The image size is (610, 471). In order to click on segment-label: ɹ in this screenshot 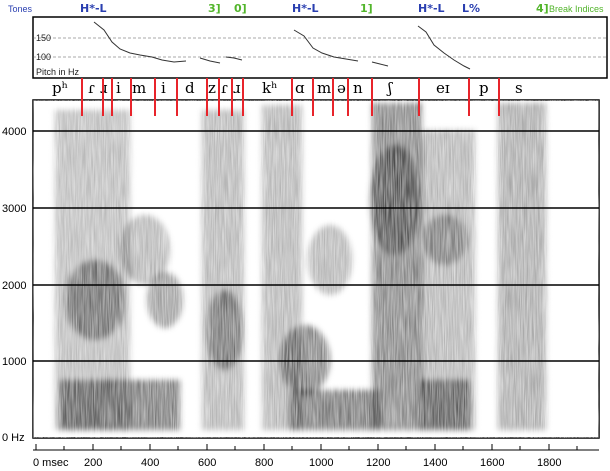, I will do `click(237, 88)`.